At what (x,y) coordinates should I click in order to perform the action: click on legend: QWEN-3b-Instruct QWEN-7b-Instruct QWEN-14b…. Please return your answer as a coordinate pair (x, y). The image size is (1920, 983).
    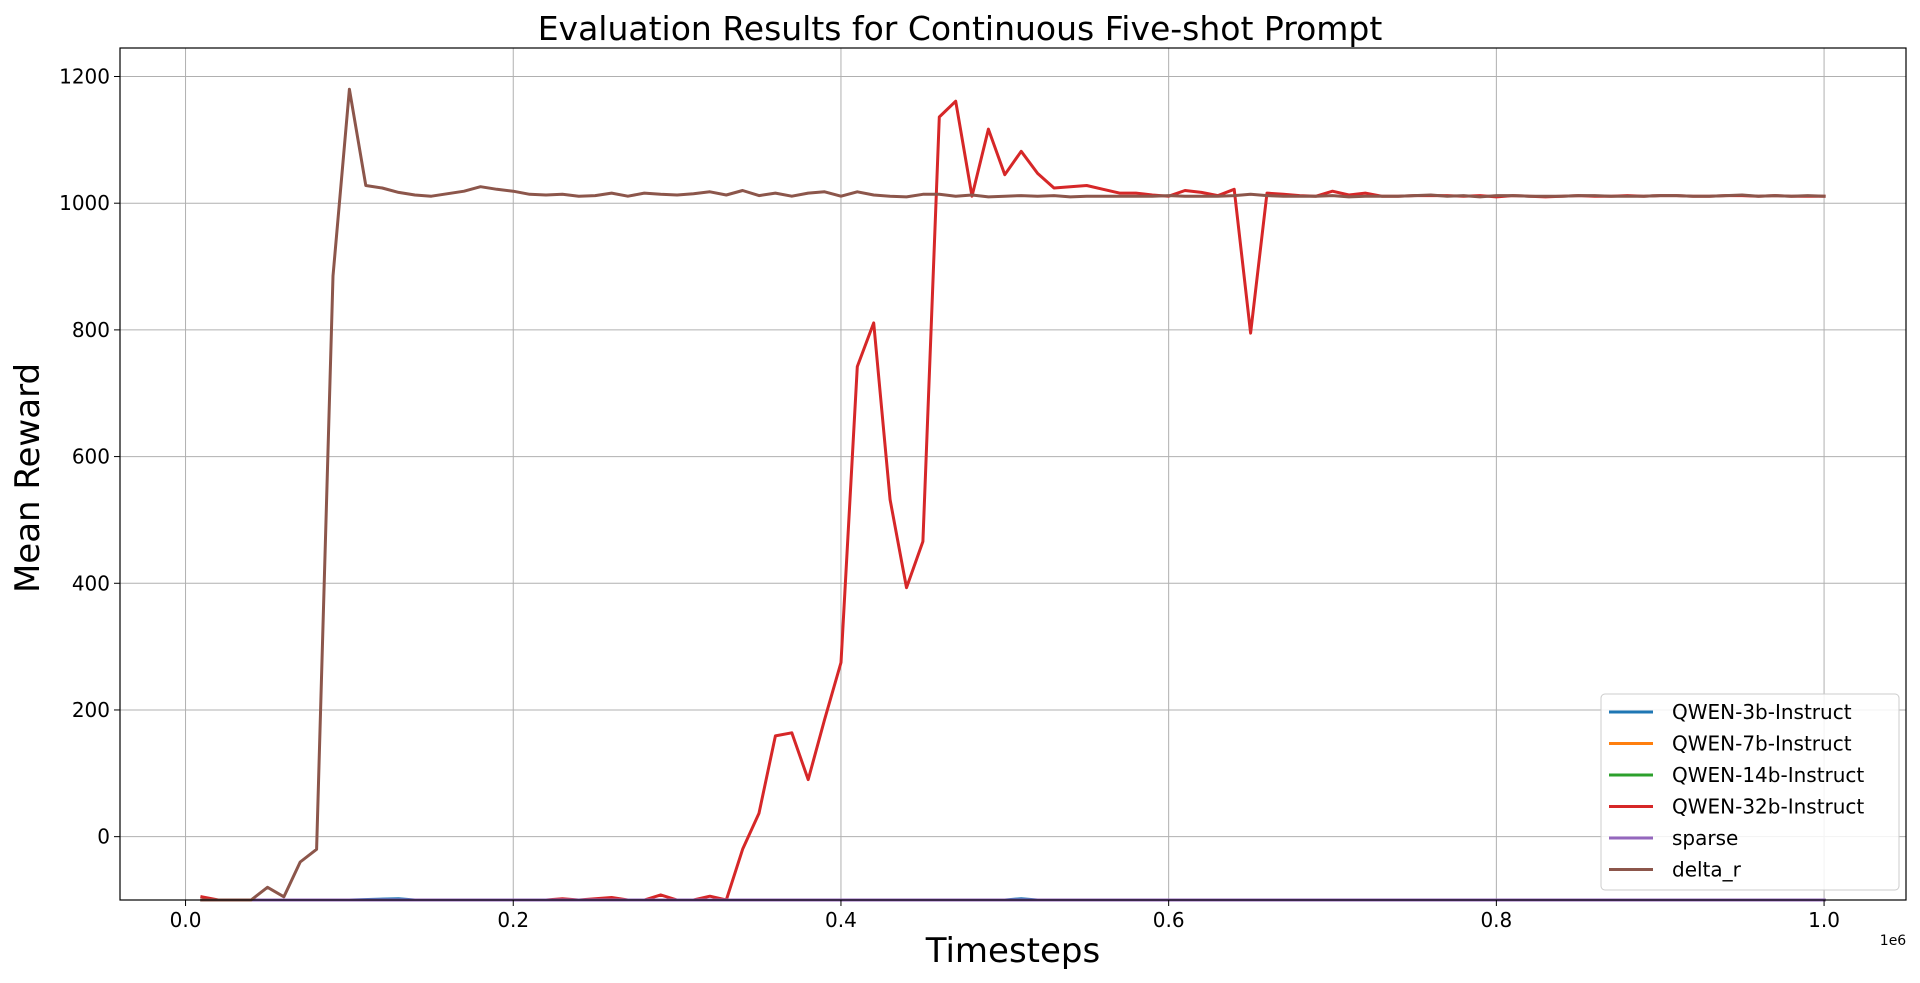
    Looking at the image, I should click on (1750, 792).